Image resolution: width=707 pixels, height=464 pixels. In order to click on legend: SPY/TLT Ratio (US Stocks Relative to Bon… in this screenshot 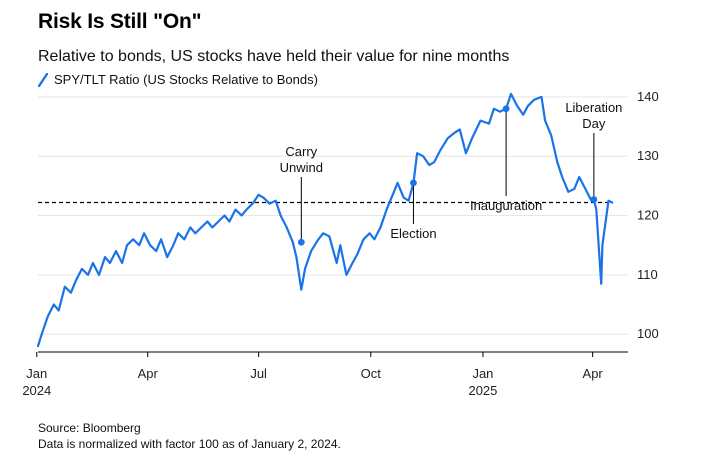, I will do `click(177, 79)`.